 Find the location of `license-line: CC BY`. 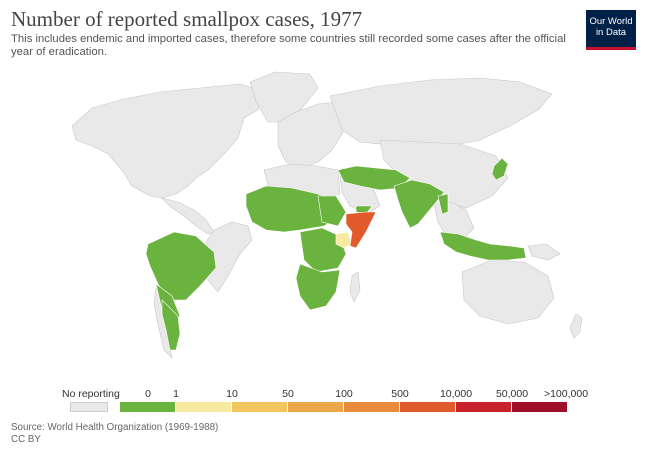

license-line: CC BY is located at coordinates (26, 439).